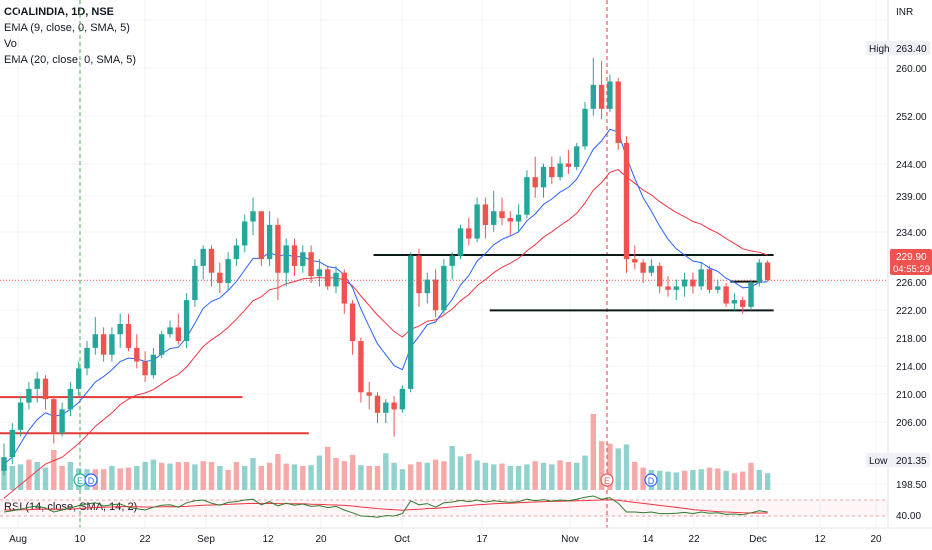 The height and width of the screenshot is (550, 932). Describe the element at coordinates (911, 257) in the screenshot. I see `price-tag-value: 229.90` at that location.